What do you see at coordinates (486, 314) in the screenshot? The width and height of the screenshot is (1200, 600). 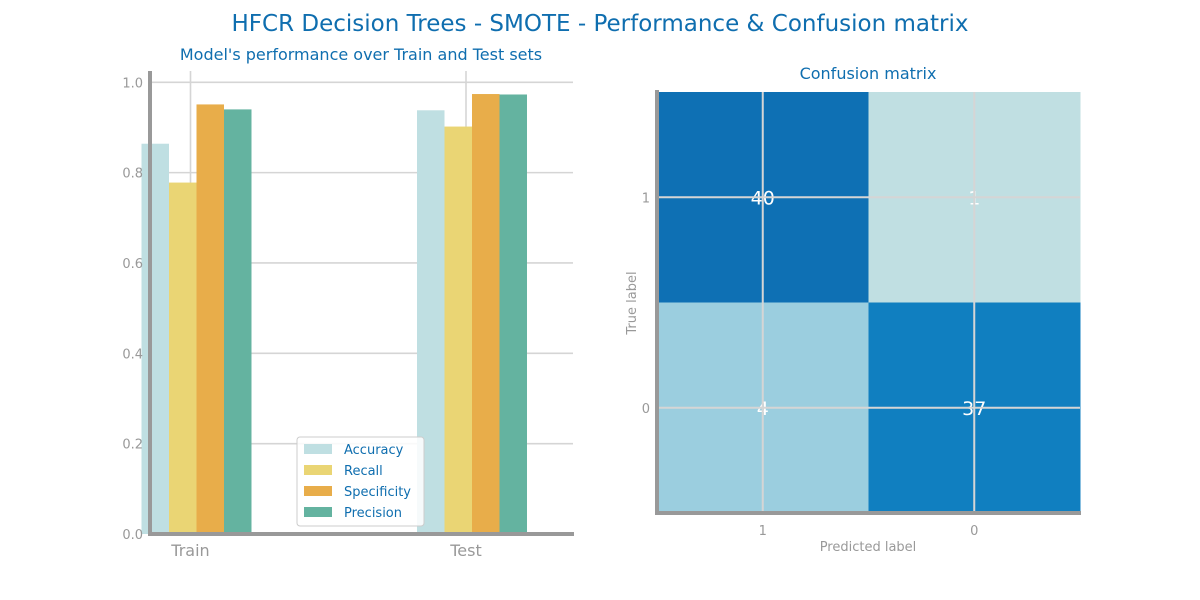 I see `bar-specificity-test` at bounding box center [486, 314].